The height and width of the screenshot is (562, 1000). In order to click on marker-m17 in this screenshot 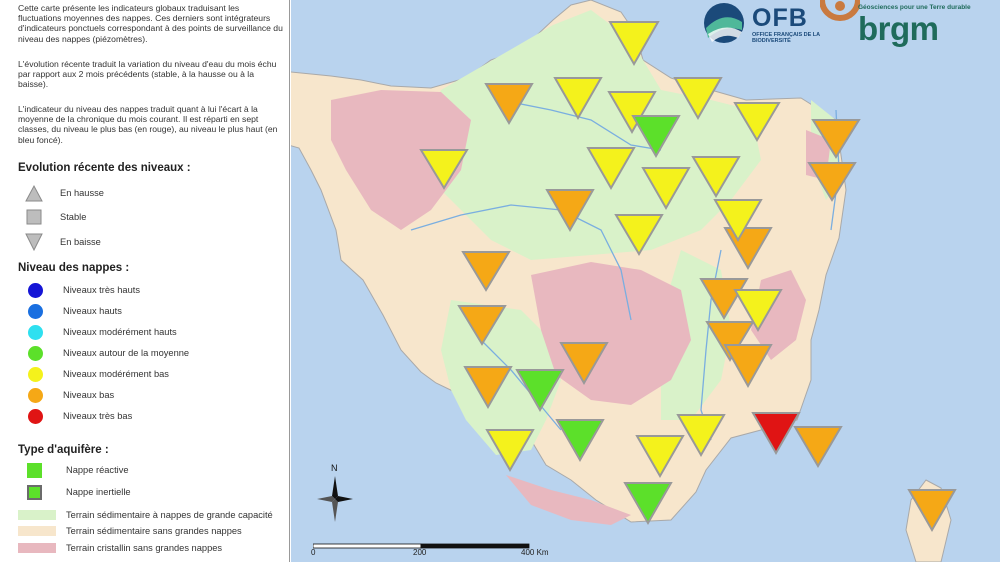, I will do `click(748, 249)`.